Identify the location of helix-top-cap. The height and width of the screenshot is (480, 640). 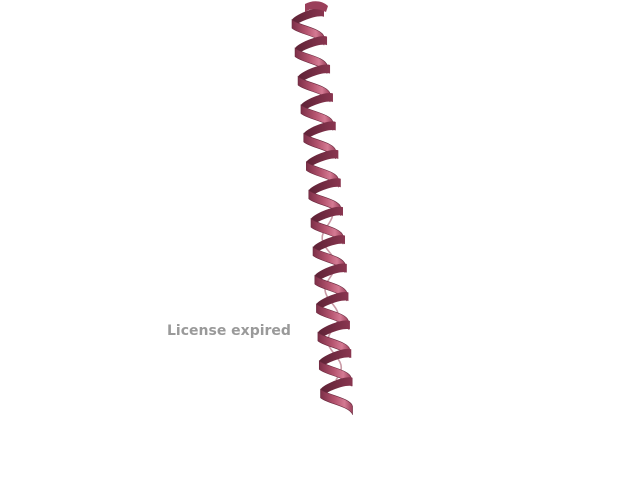
(316, 7).